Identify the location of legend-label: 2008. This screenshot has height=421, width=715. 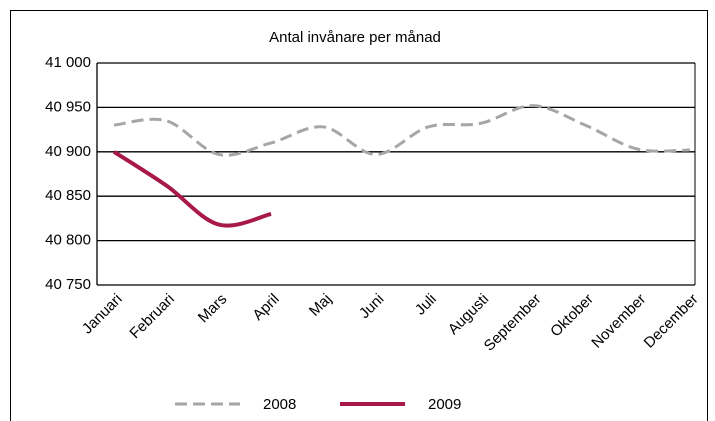
(279, 404).